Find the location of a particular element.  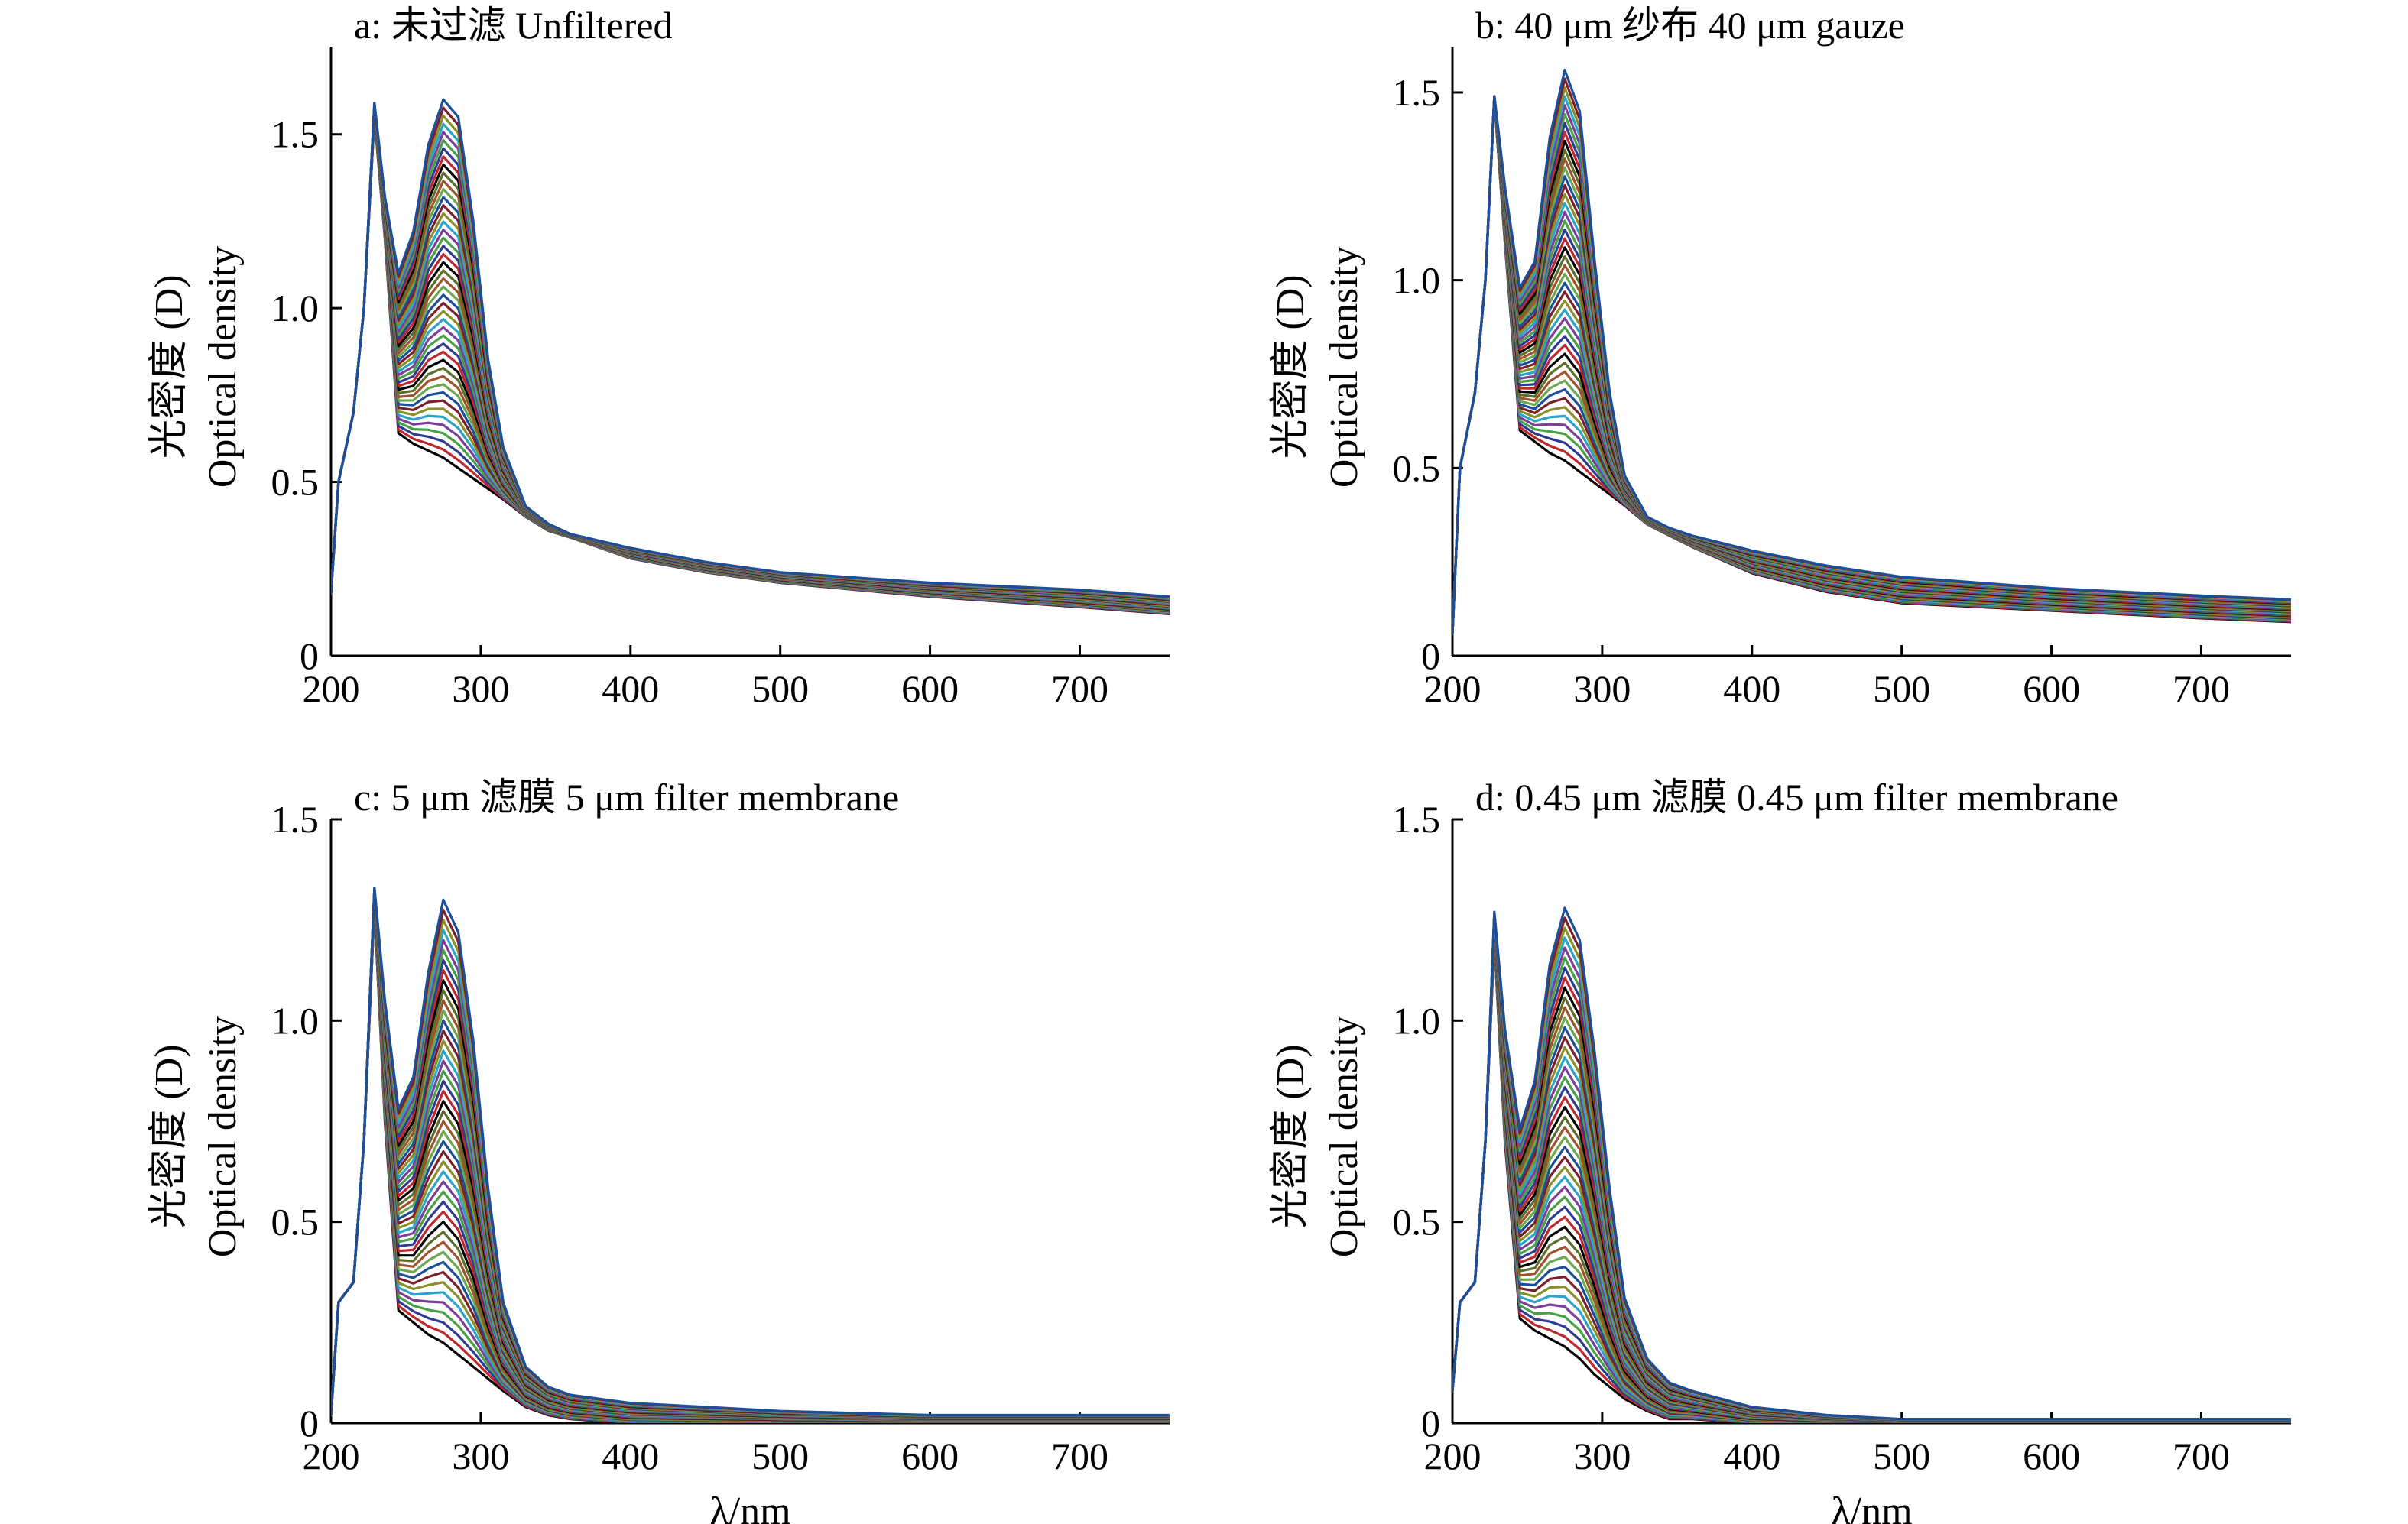

panel-title: d: 0.45 μm 滤膜 0.45 μm filter membrane is located at coordinates (1797, 797).